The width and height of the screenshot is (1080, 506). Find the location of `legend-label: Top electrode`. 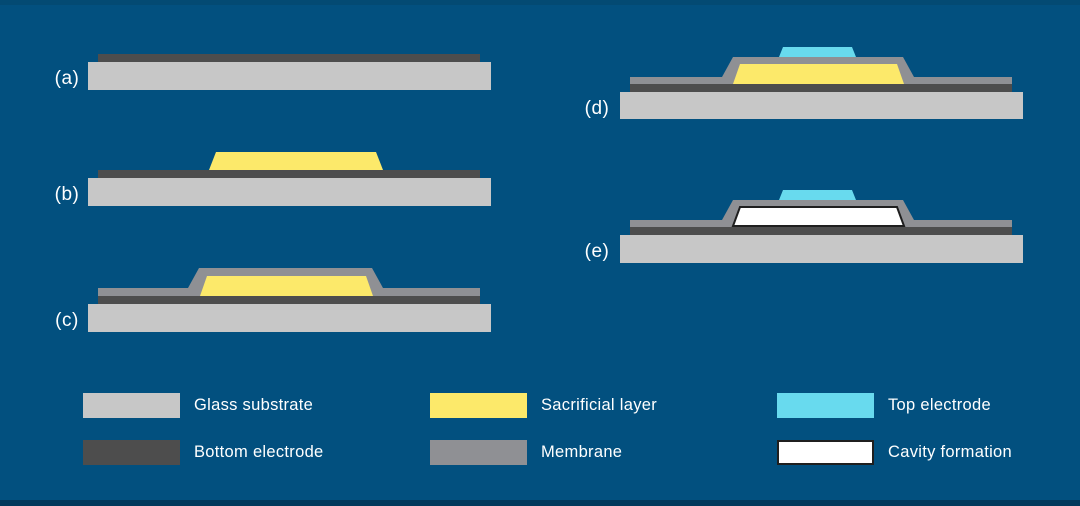

legend-label: Top electrode is located at coordinates (939, 405).